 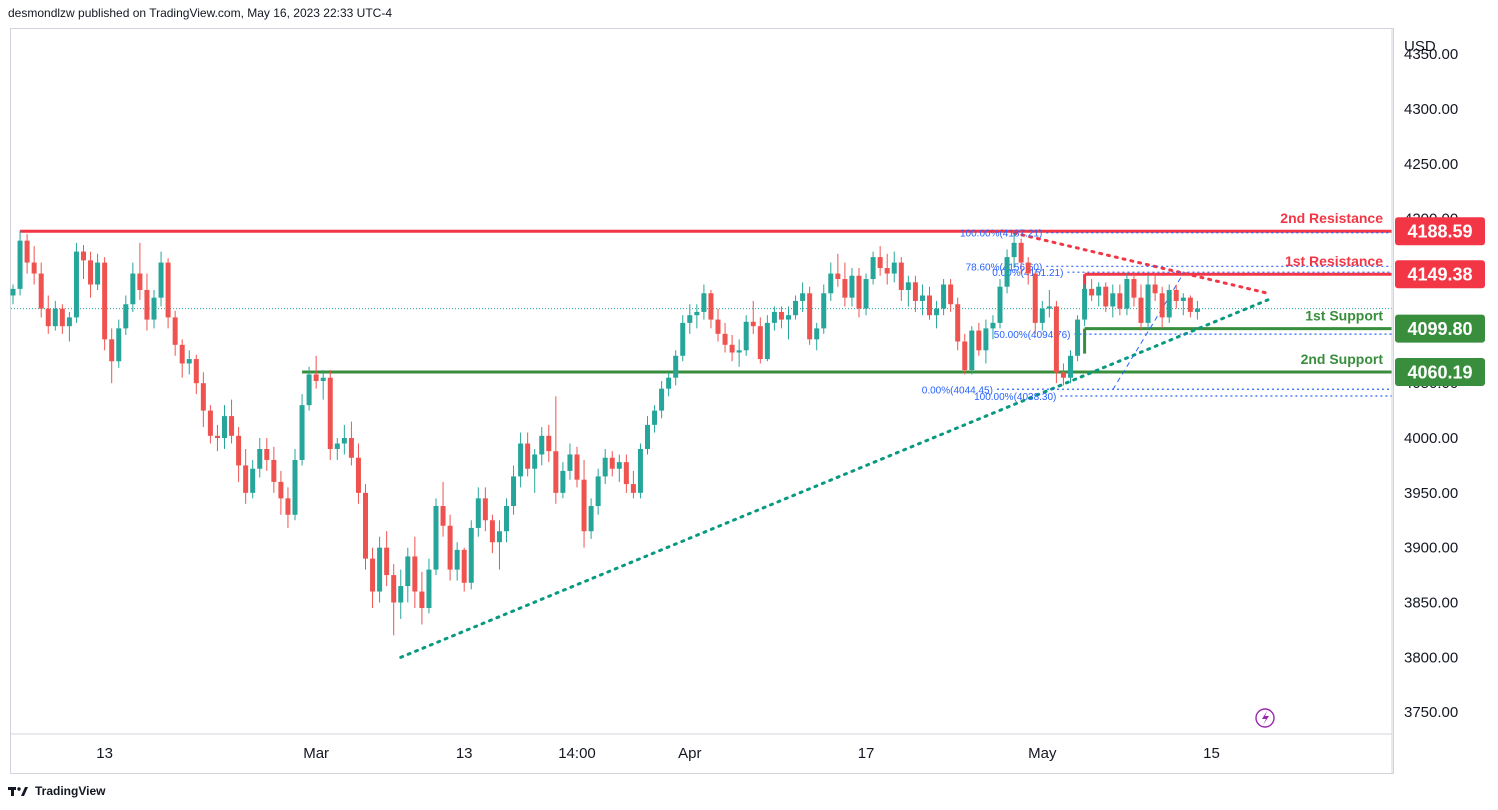 I want to click on resistance-trendline, so click(x=1141, y=263).